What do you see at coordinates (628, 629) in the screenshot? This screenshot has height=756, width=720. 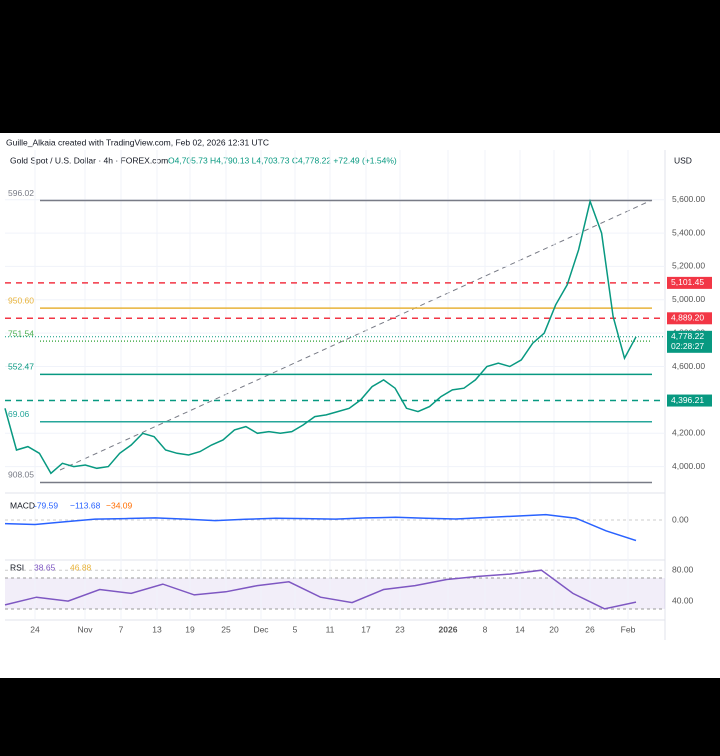 I see `x-tick-label: Feb` at bounding box center [628, 629].